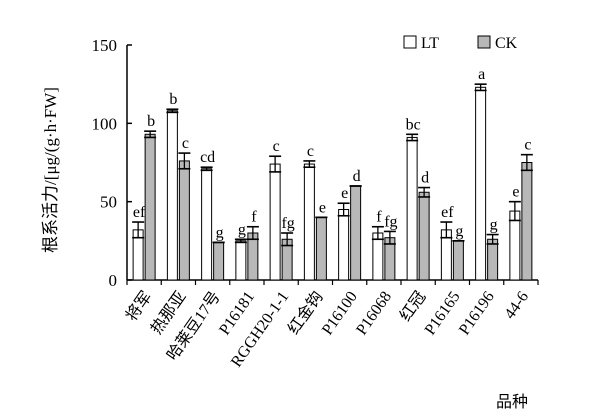  Describe the element at coordinates (138, 306) in the screenshot. I see `x-tick-label: 将军` at that location.